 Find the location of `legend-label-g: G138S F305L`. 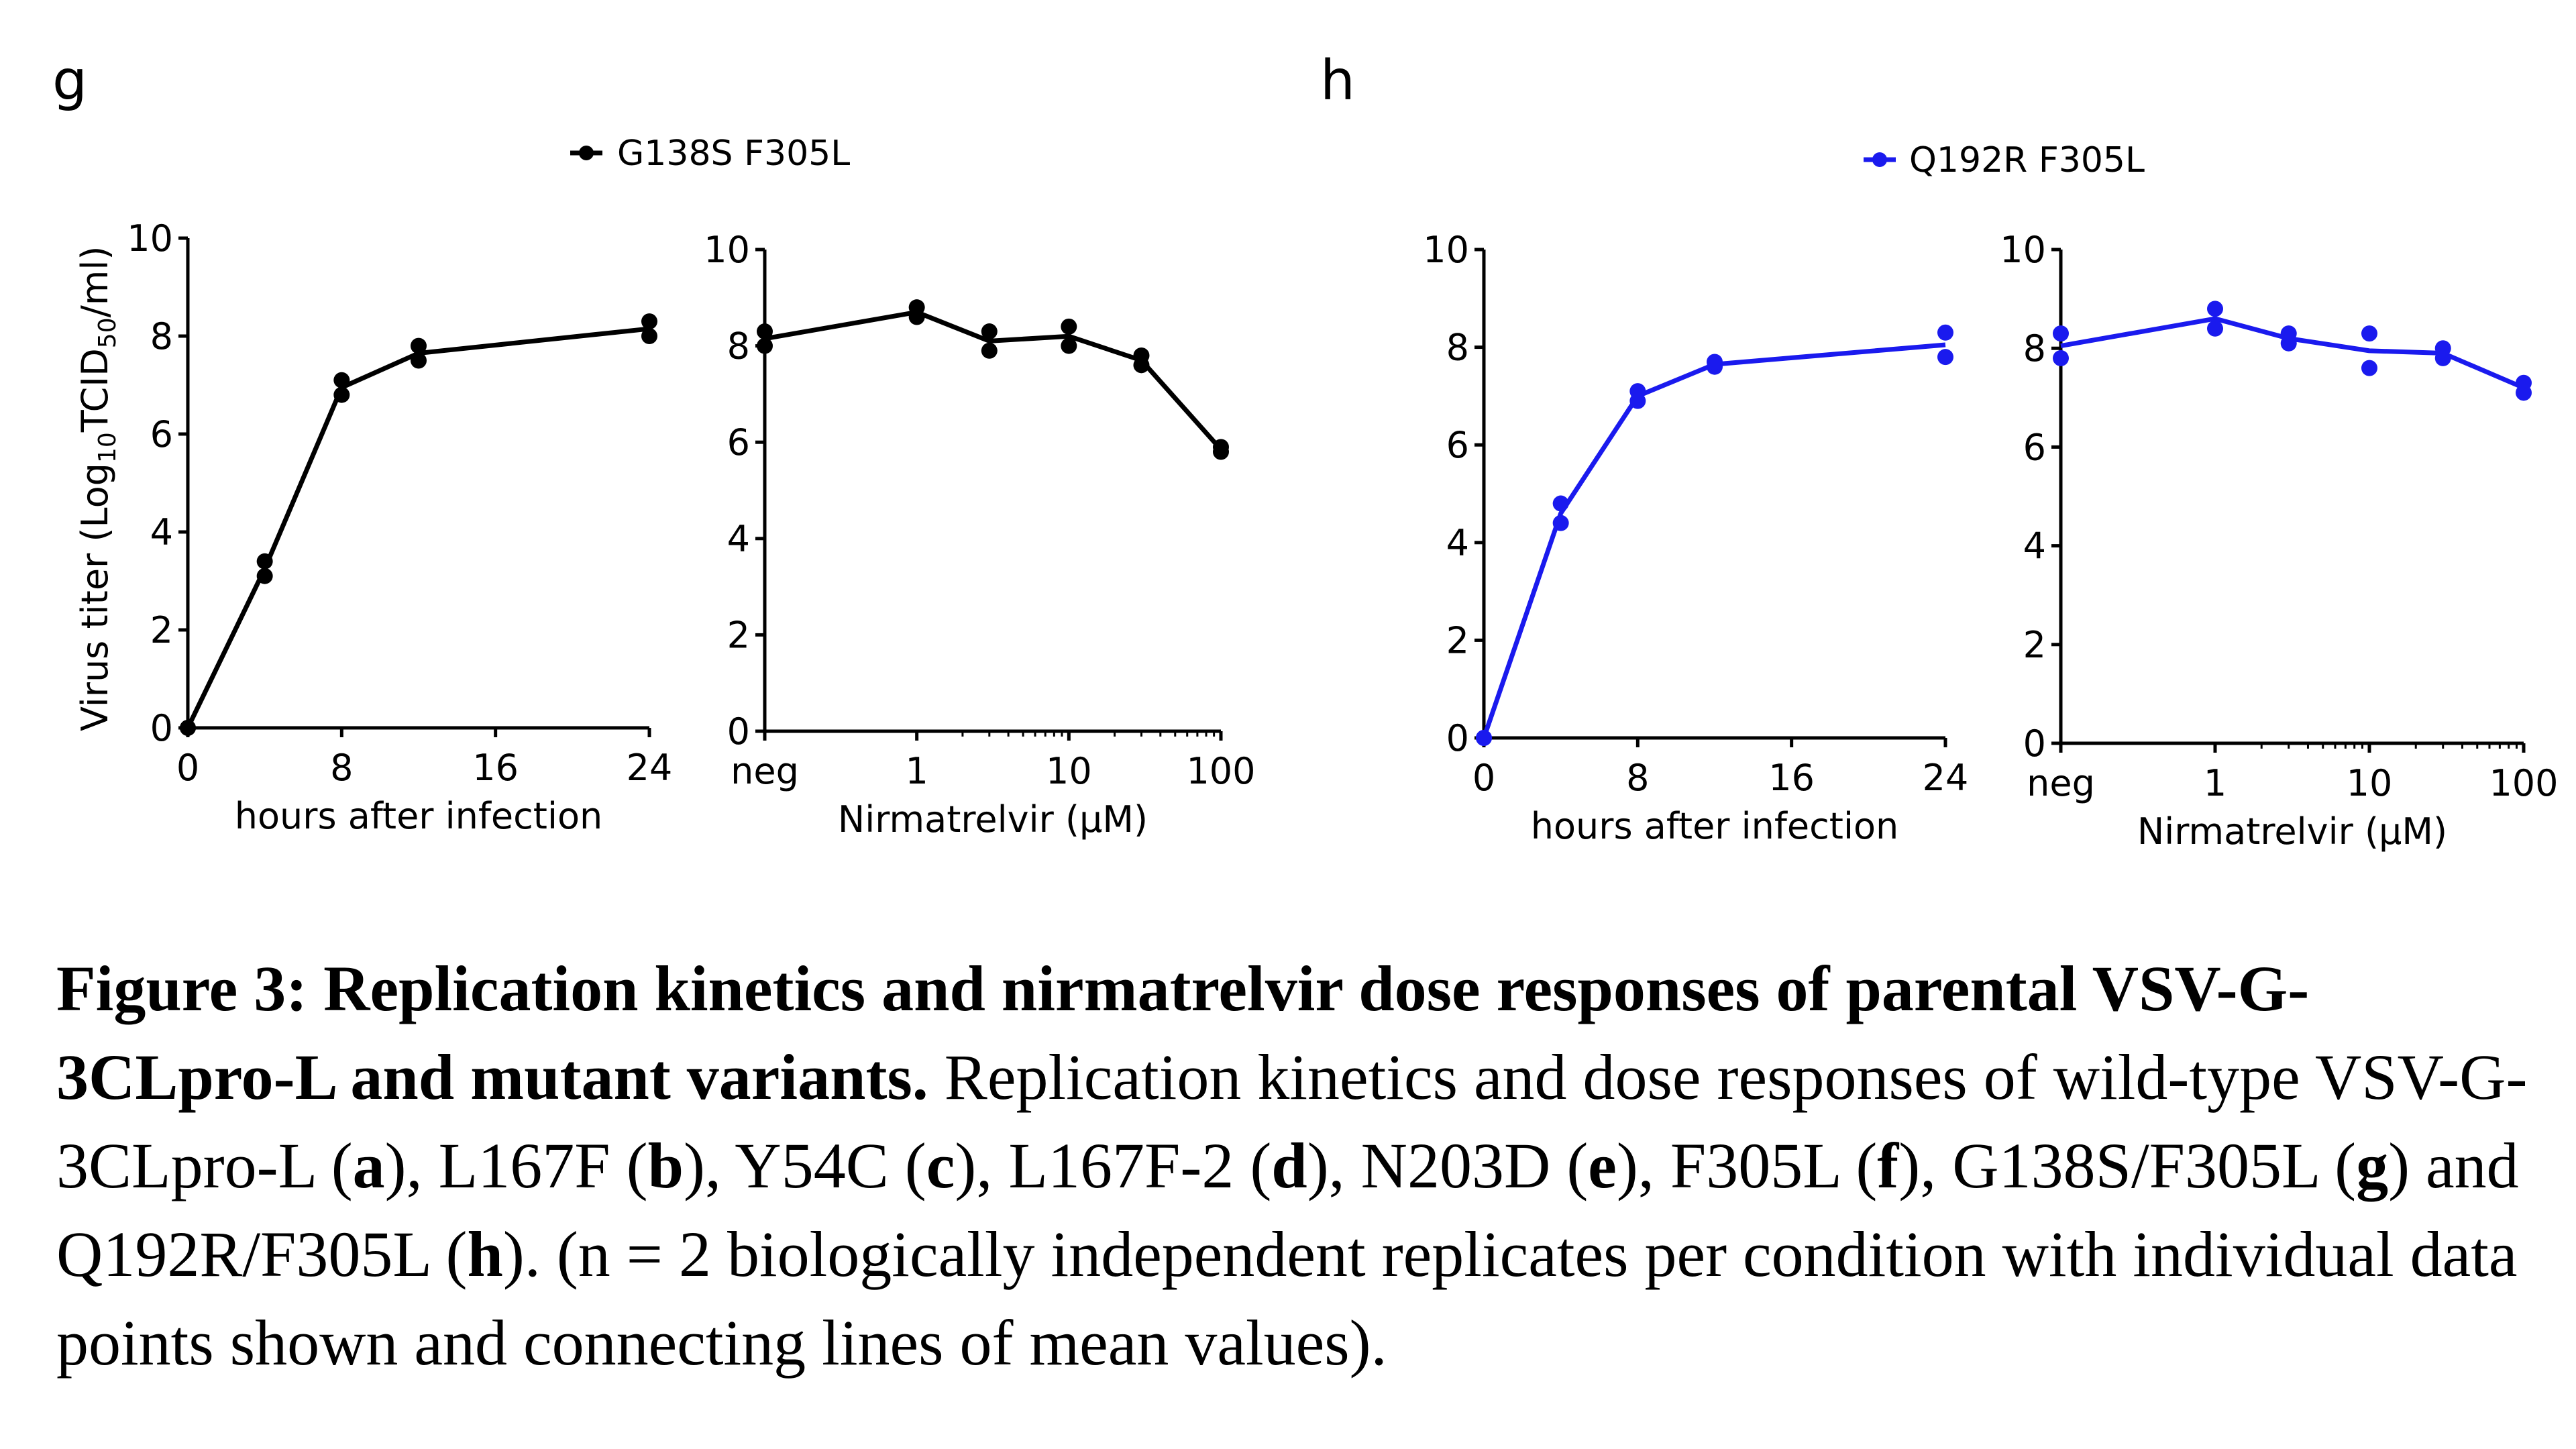

legend-label-g: G138S F305L is located at coordinates (733, 153).